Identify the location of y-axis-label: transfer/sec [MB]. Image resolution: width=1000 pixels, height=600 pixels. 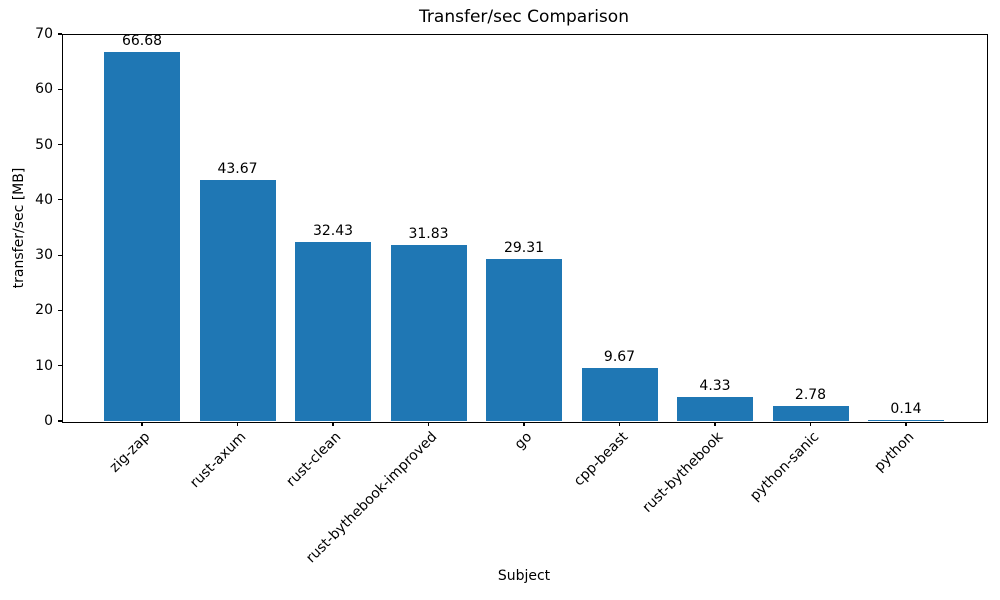
(19, 228).